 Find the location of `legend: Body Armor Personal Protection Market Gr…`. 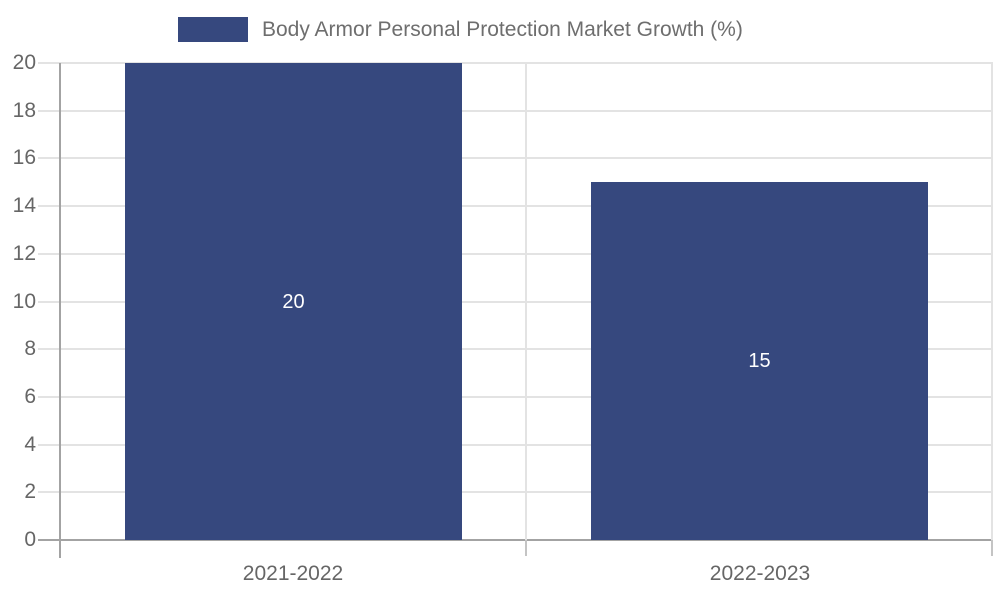

legend: Body Armor Personal Protection Market Gr… is located at coordinates (460, 29).